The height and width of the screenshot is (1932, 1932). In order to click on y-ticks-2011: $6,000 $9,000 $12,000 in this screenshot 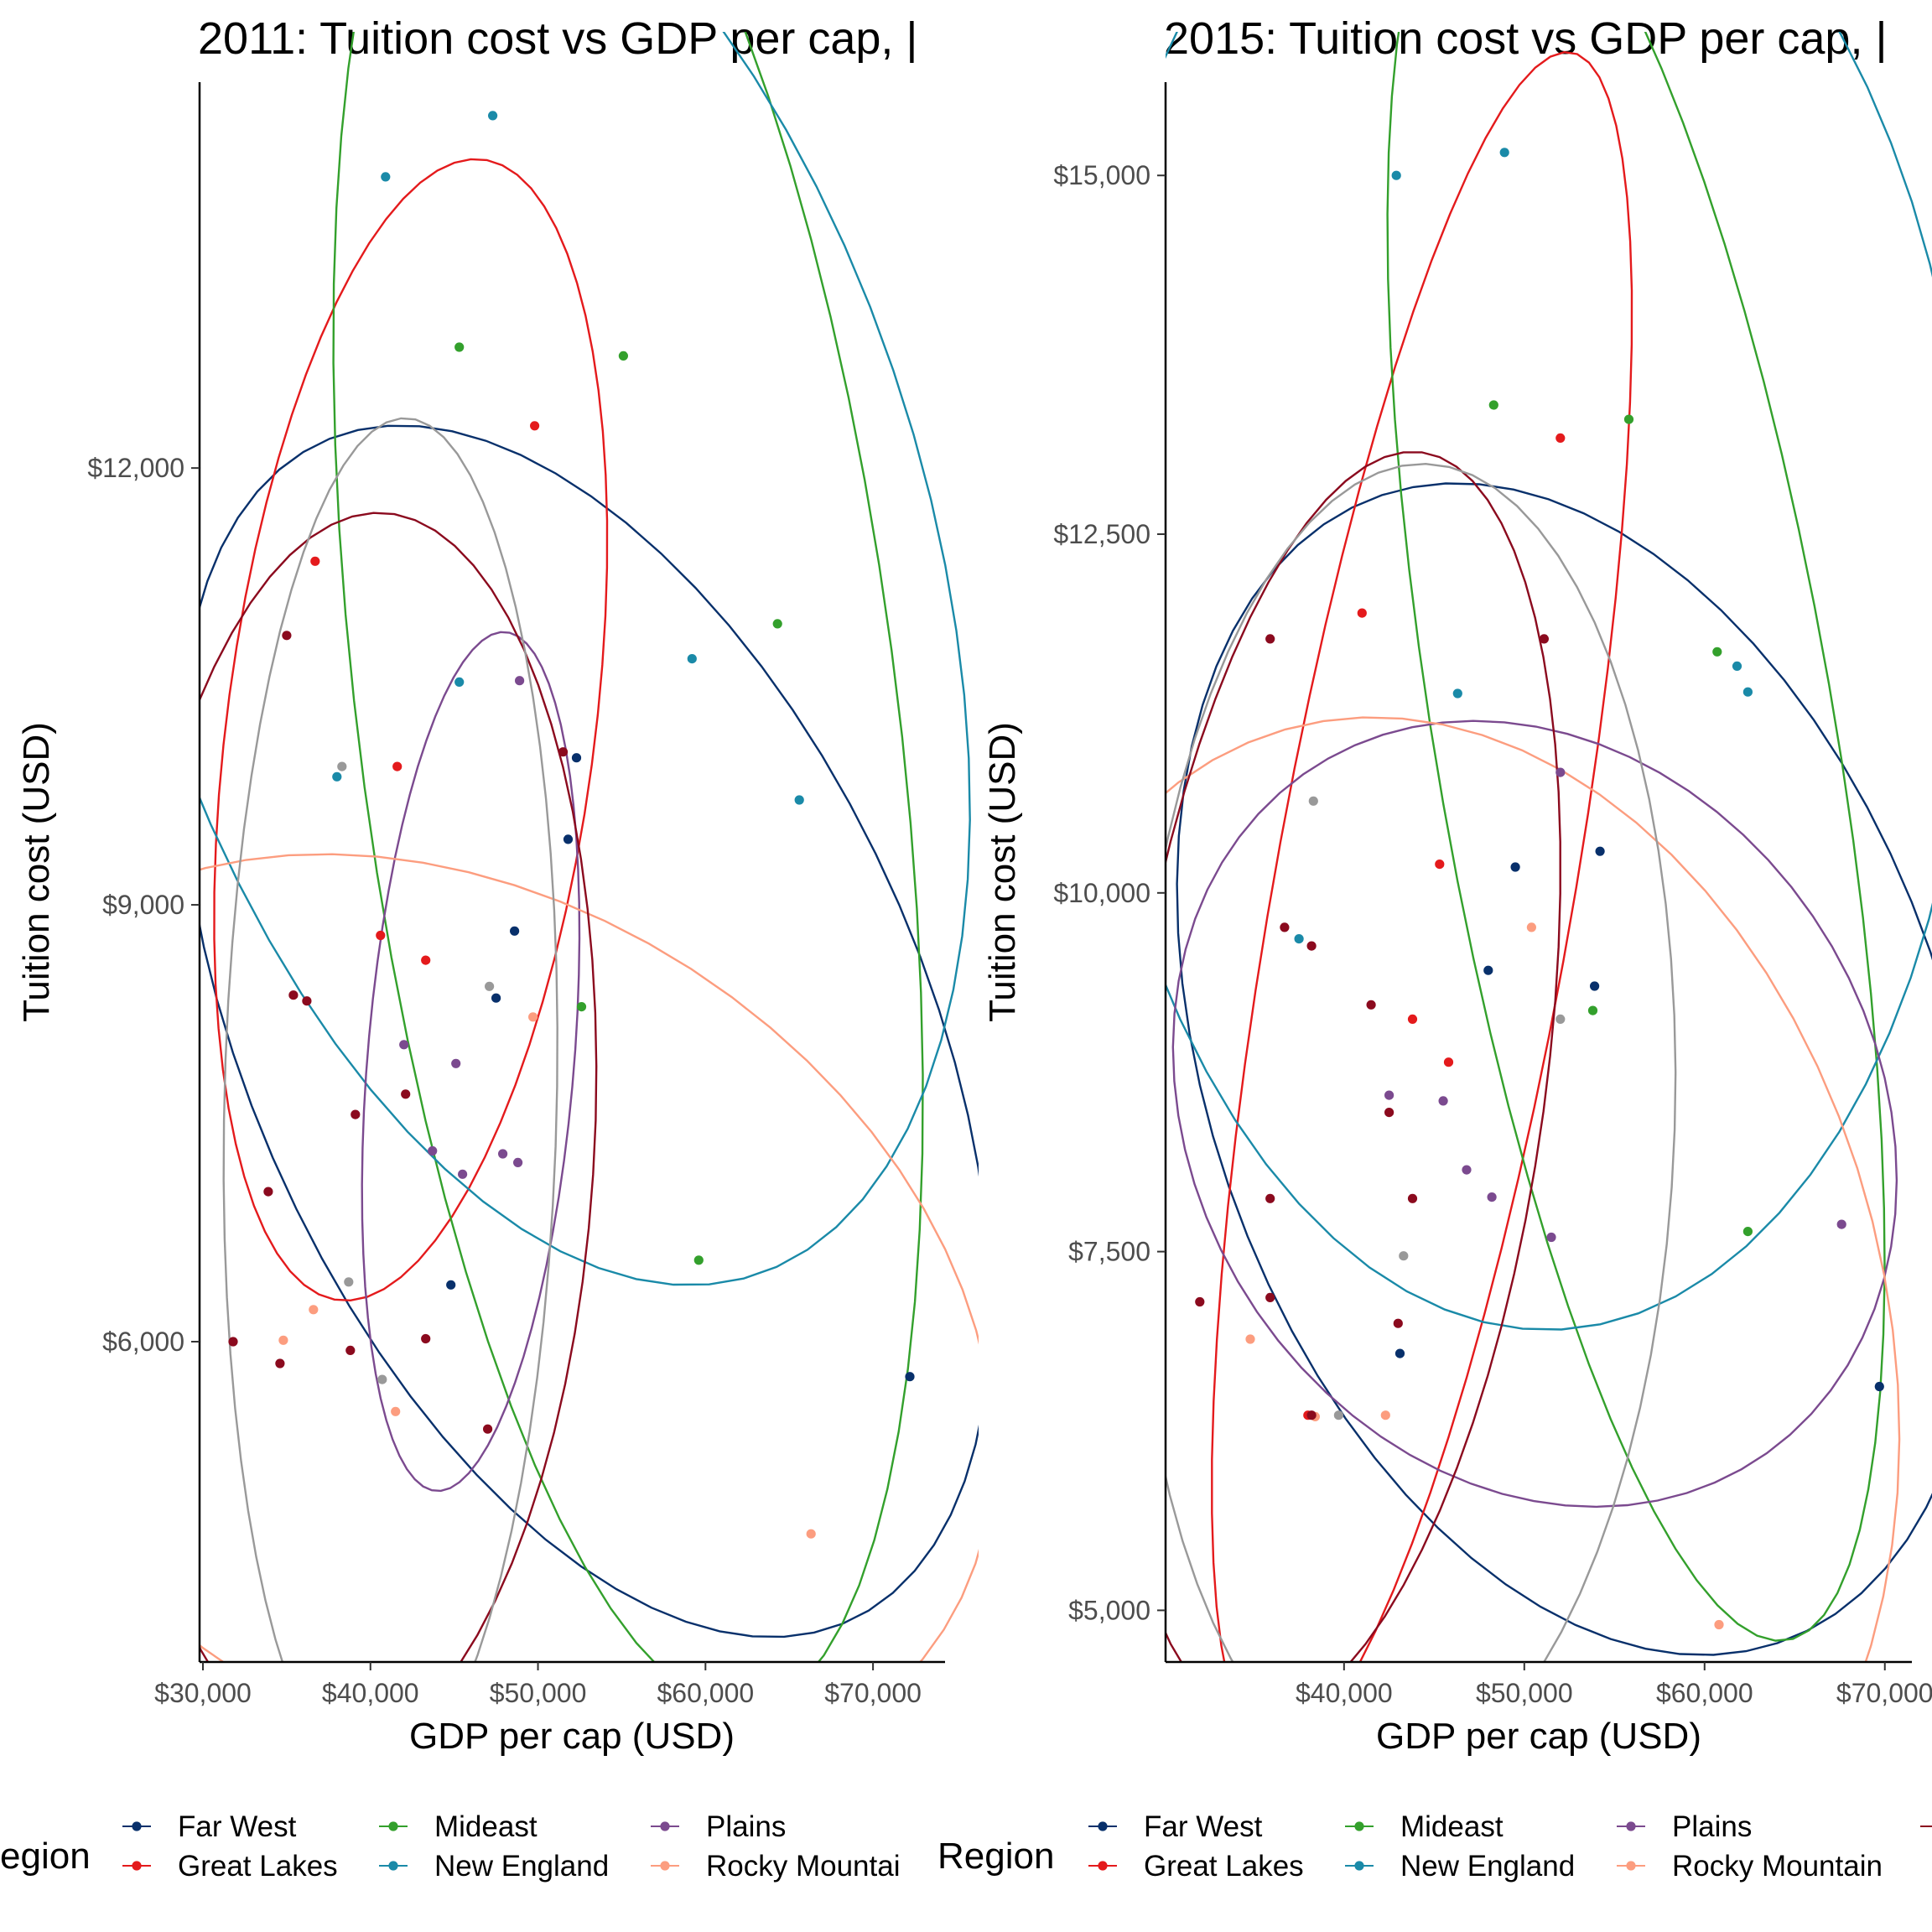, I will do `click(143, 905)`.